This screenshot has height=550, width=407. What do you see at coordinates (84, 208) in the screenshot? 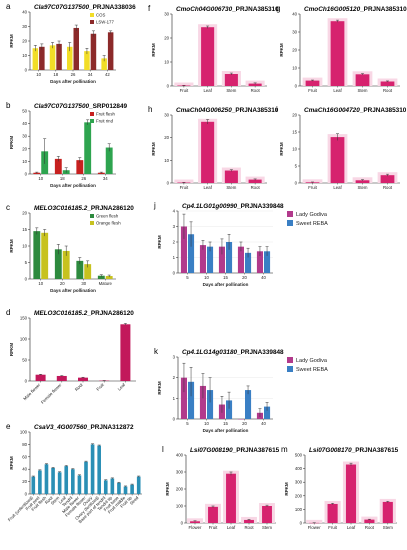
I see `panel-title: MELO3C016185.2_PRJNA286120` at bounding box center [84, 208].